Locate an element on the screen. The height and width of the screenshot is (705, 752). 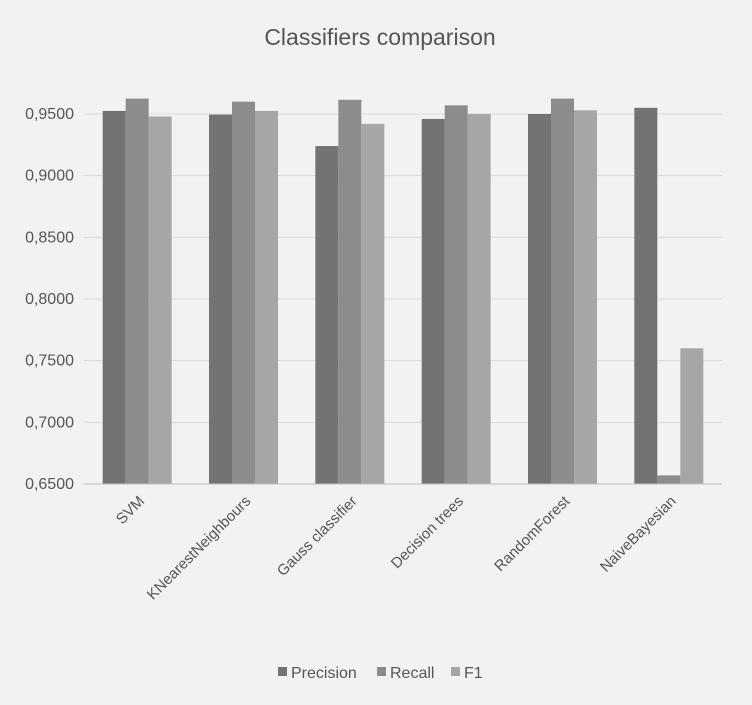
legend-swatch-recall is located at coordinates (381, 671).